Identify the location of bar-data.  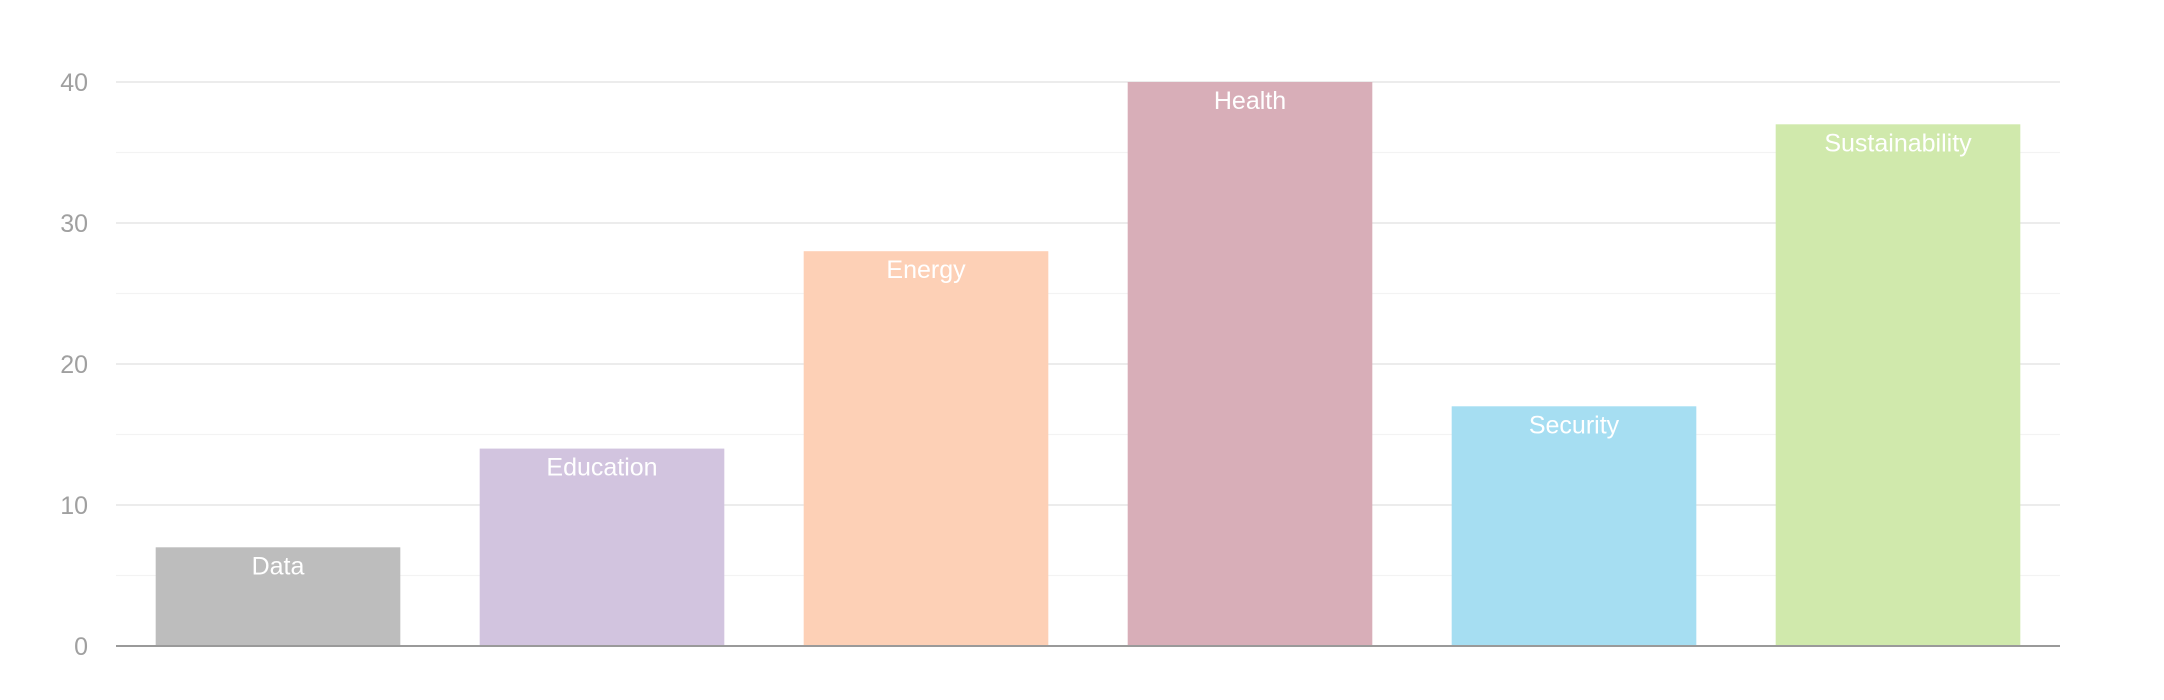
(278, 596).